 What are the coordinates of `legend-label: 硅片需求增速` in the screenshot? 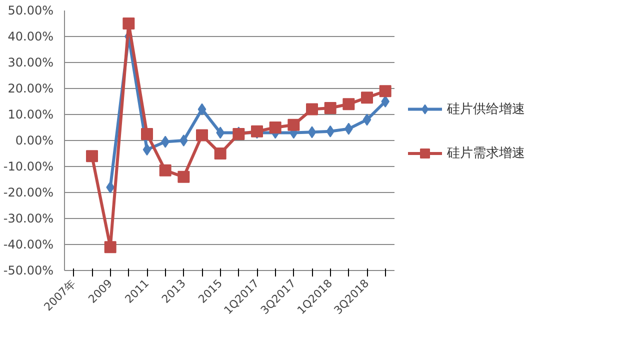 It's located at (486, 153).